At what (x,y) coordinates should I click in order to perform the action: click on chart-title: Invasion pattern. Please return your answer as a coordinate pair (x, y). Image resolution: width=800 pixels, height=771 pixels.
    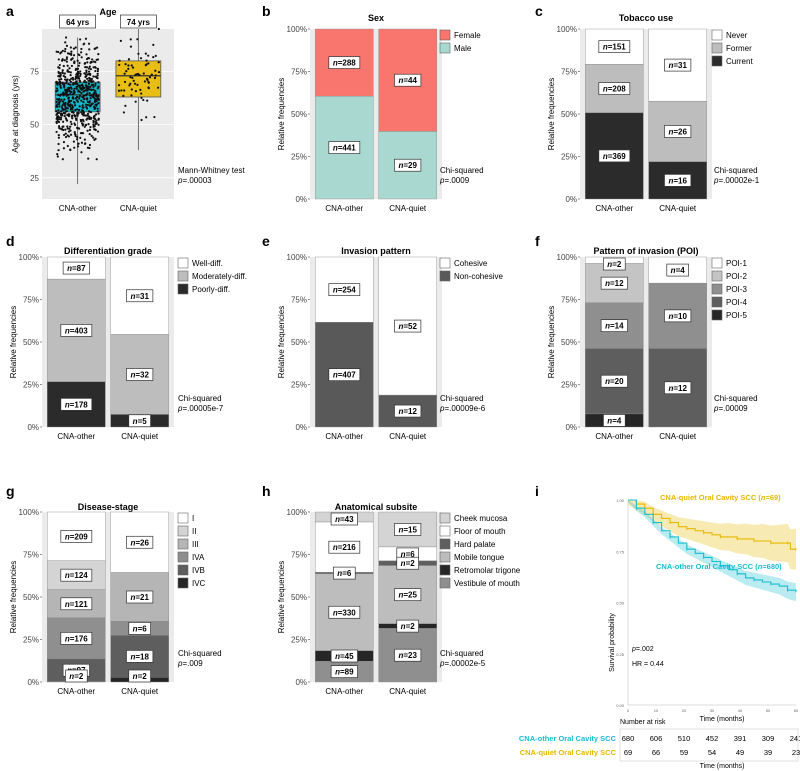
    Looking at the image, I should click on (376, 251).